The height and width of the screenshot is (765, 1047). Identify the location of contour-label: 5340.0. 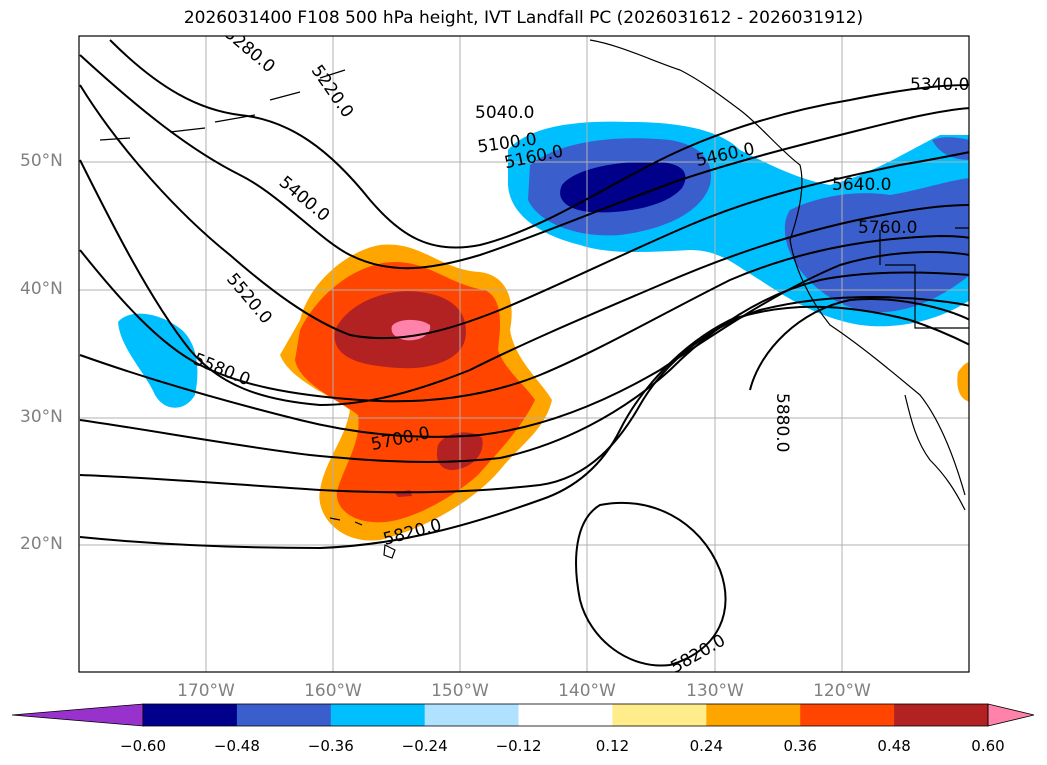
(939, 85).